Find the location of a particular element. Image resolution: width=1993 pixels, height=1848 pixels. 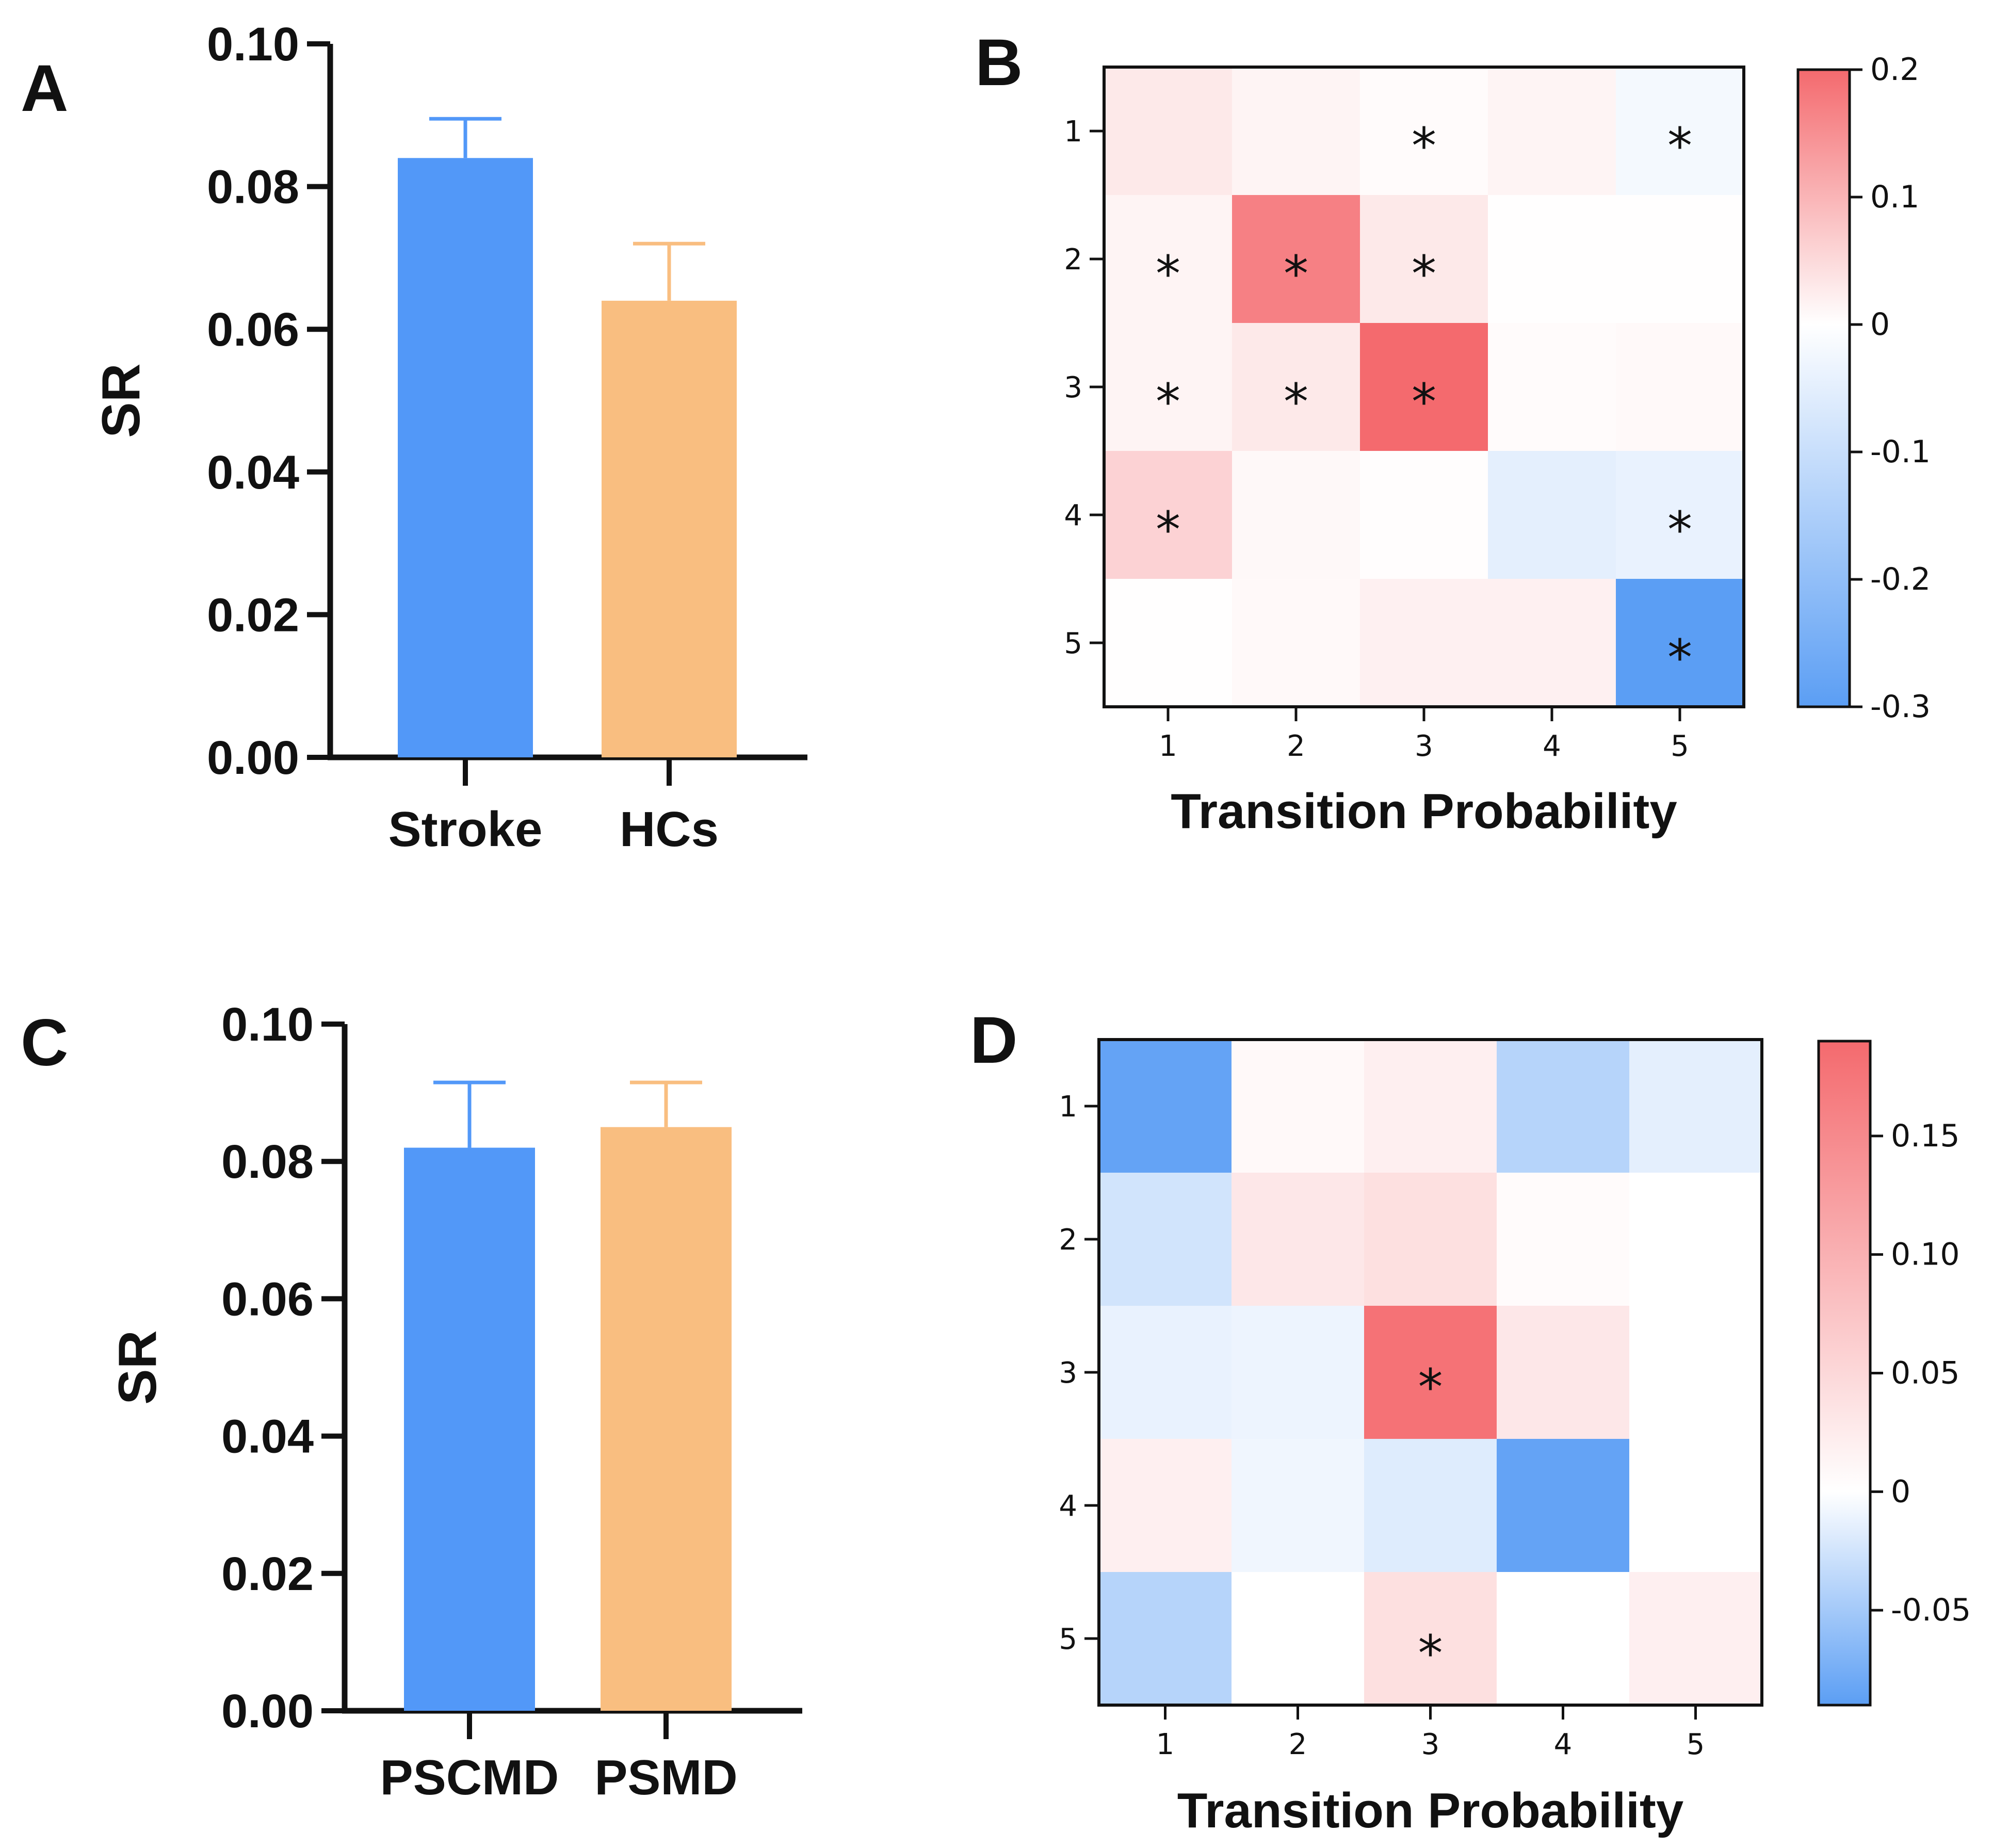

bar-pscmd is located at coordinates (469, 1429).